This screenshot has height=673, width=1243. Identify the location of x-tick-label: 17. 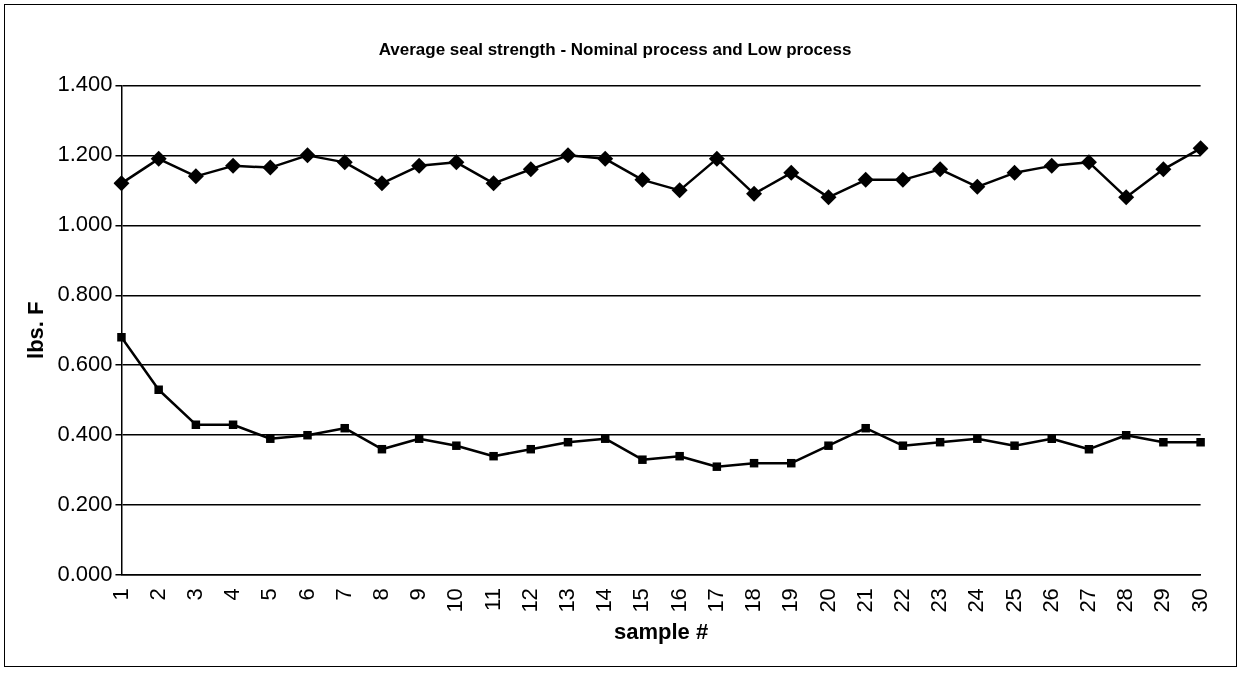
(715, 600).